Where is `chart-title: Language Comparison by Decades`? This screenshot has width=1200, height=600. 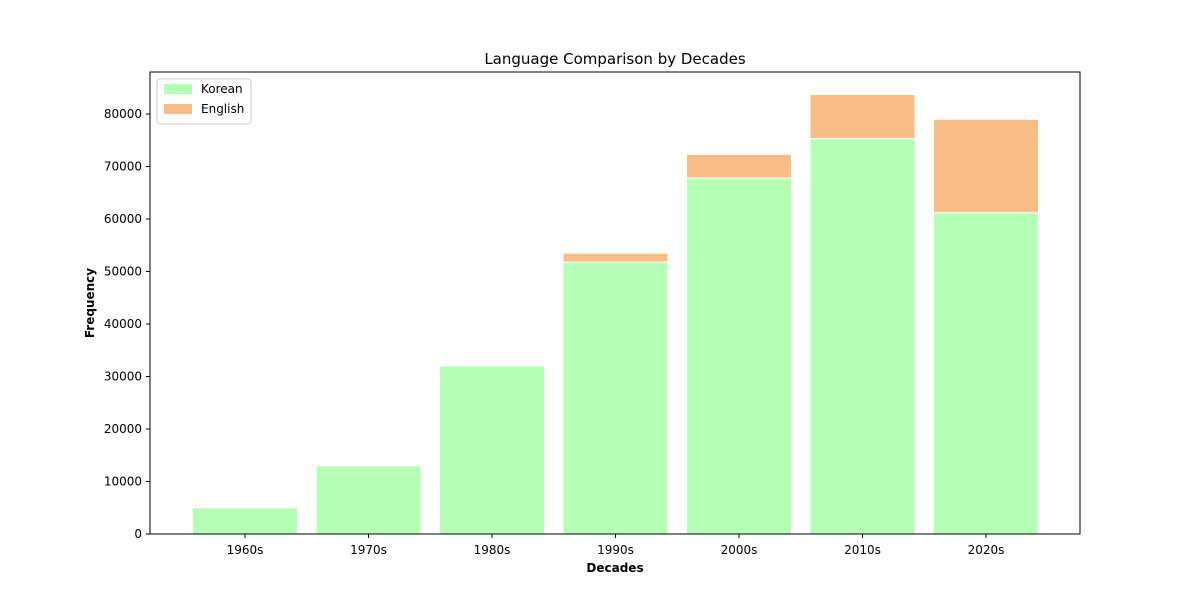
chart-title: Language Comparison by Decades is located at coordinates (615, 59).